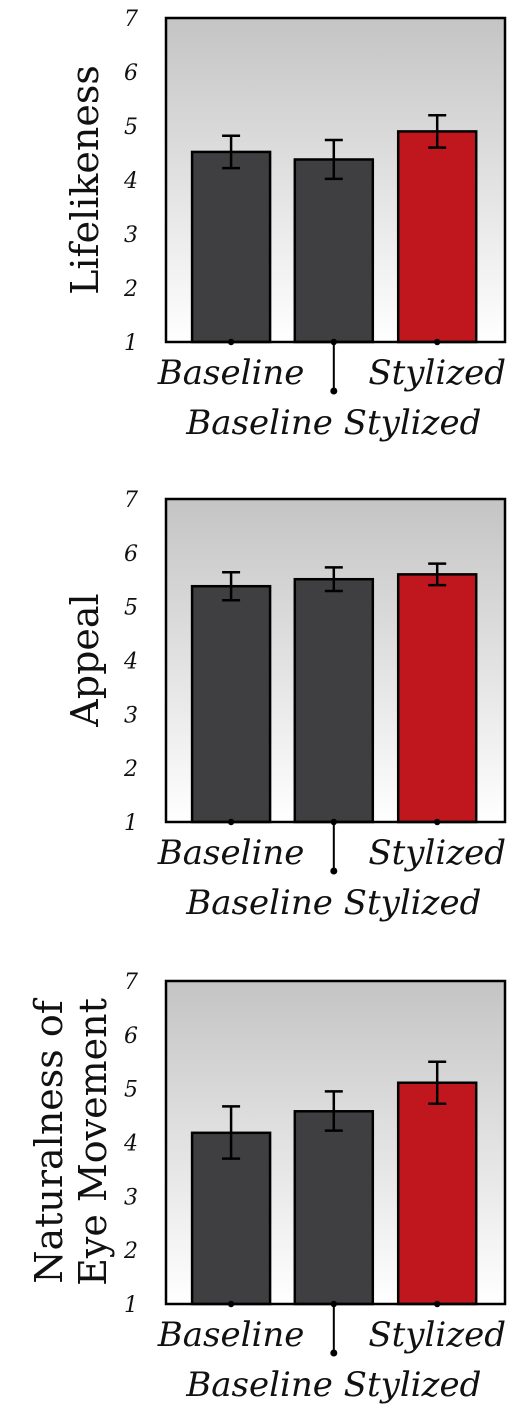 Image resolution: width=510 pixels, height=1414 pixels. I want to click on y-axis-label: Naturalness ofEye Movement, so click(71, 1141).